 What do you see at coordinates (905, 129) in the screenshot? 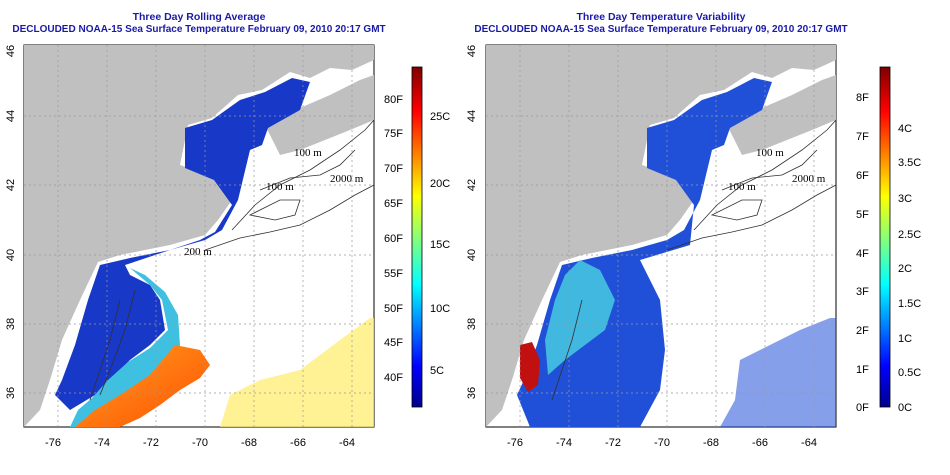
I see `right-cb-c-4: 4C` at bounding box center [905, 129].